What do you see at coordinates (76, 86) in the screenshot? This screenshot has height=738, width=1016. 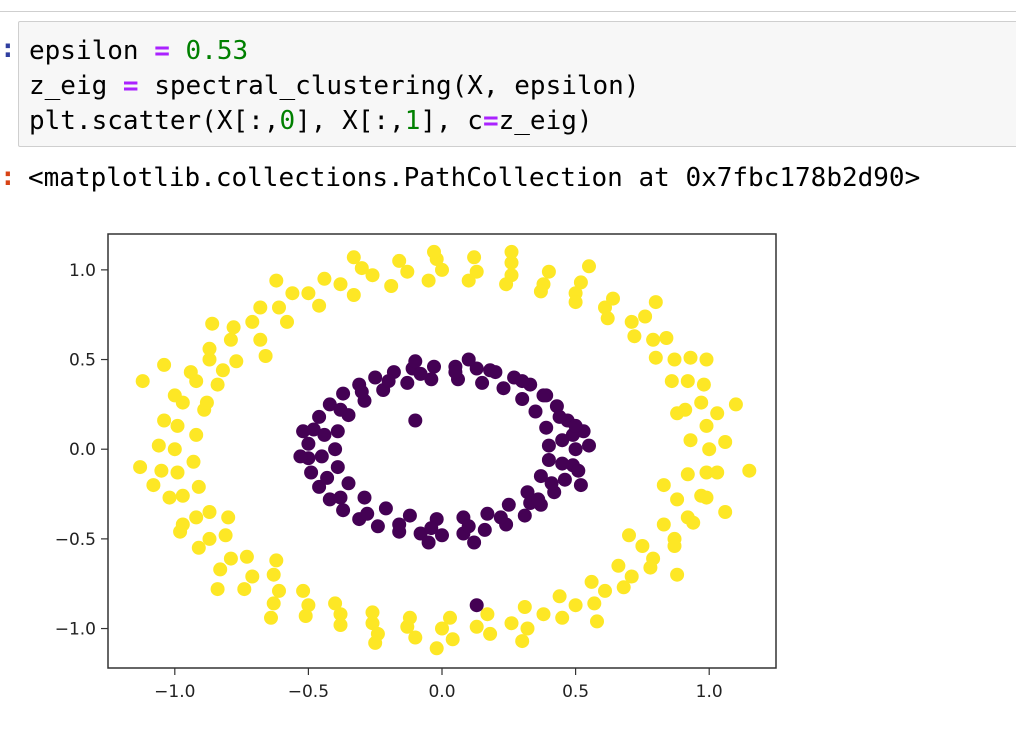 I see `code-token: z_eig` at bounding box center [76, 86].